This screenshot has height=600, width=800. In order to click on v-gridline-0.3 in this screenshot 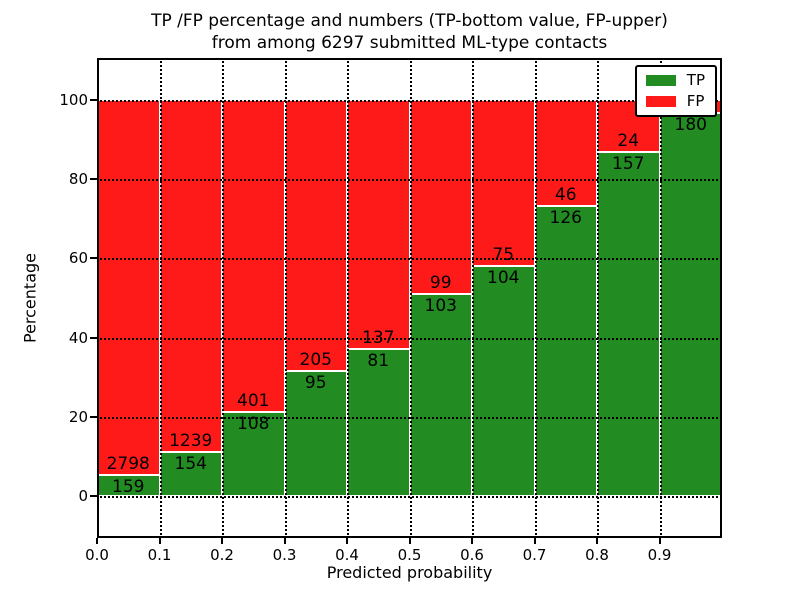, I will do `click(285, 298)`.